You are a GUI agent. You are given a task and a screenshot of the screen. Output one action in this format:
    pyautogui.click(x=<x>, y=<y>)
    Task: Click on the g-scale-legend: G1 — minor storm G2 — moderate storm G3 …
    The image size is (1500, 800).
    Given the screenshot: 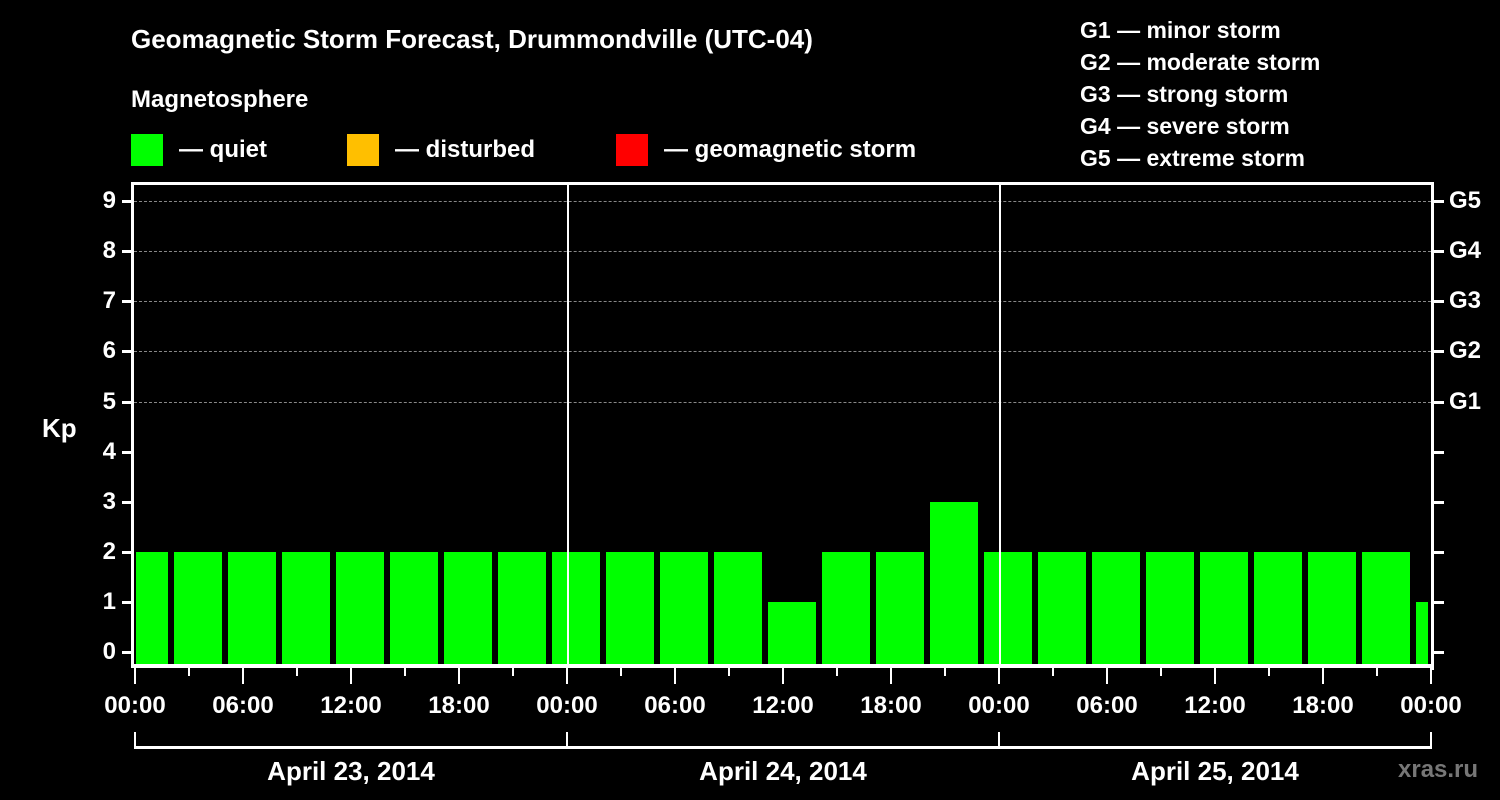 What is the action you would take?
    pyautogui.click(x=1200, y=94)
    